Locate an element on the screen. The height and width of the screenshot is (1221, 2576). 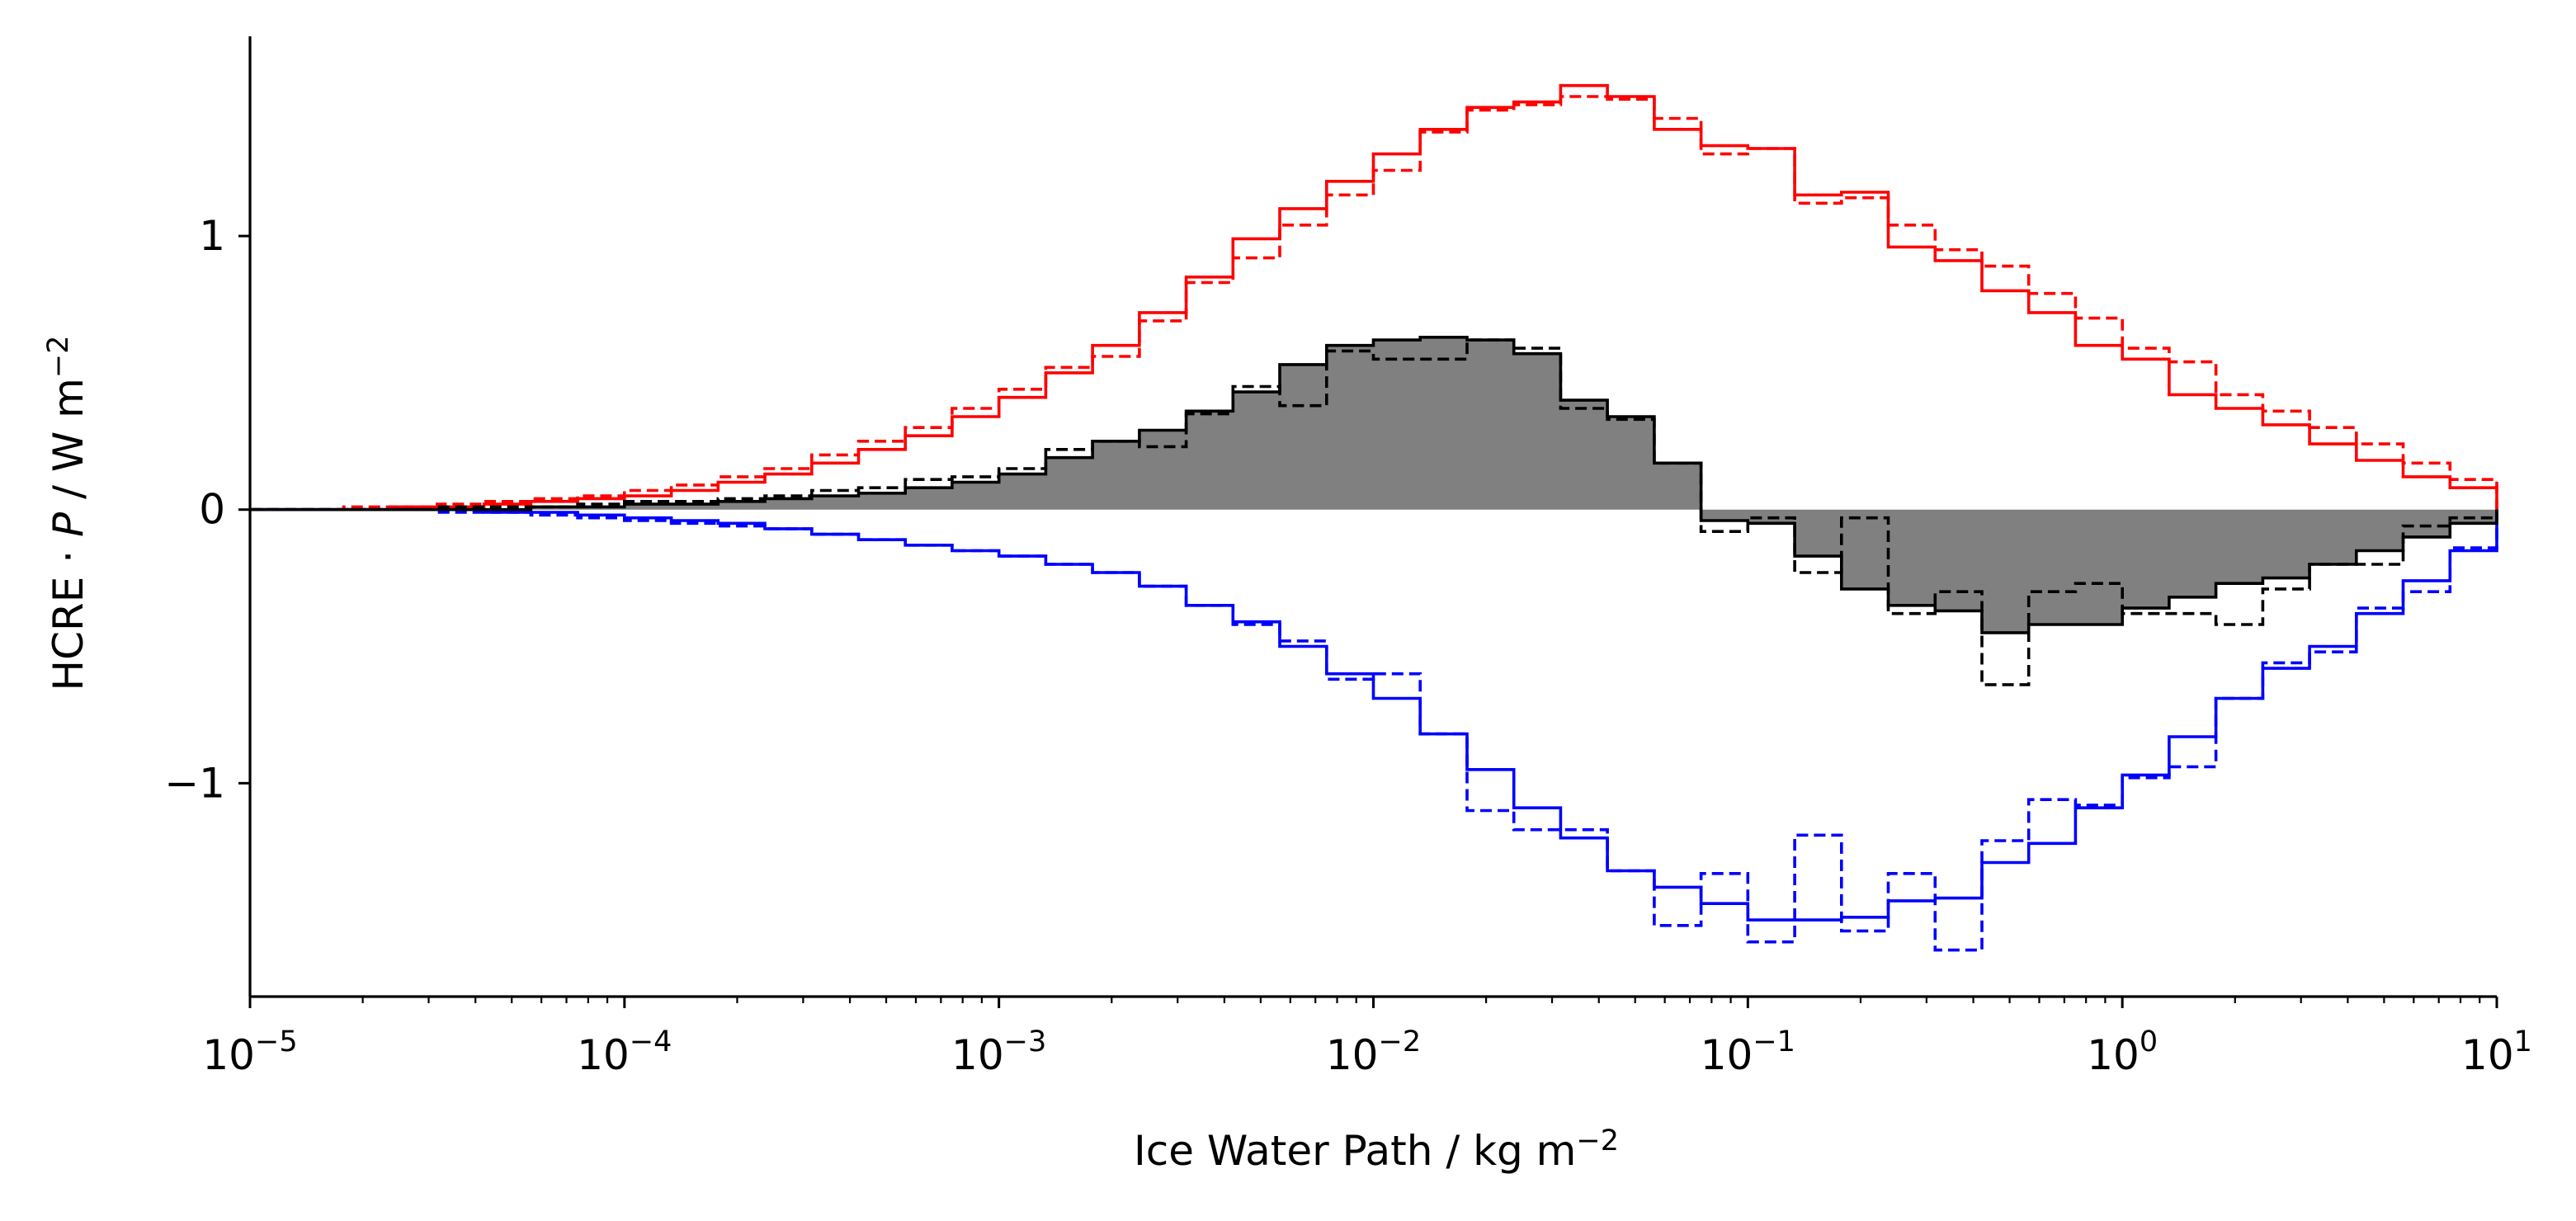
x-tick-label: 10⁻² is located at coordinates (1373, 1052).